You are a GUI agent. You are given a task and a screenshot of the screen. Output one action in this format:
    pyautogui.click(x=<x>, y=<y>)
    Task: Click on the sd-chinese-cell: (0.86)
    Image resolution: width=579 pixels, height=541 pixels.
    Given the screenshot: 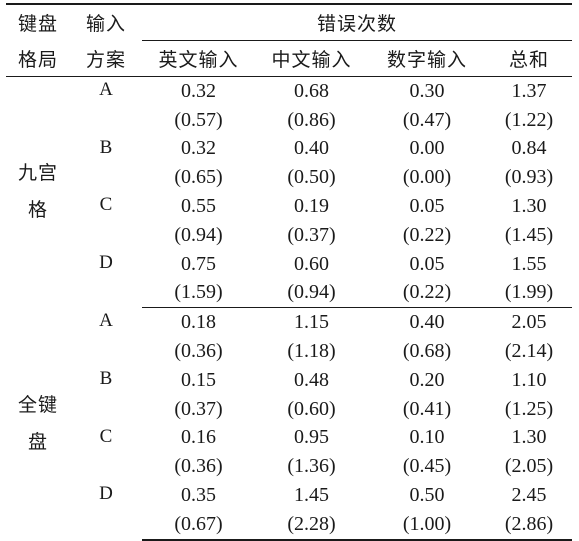 What is the action you would take?
    pyautogui.click(x=311, y=119)
    